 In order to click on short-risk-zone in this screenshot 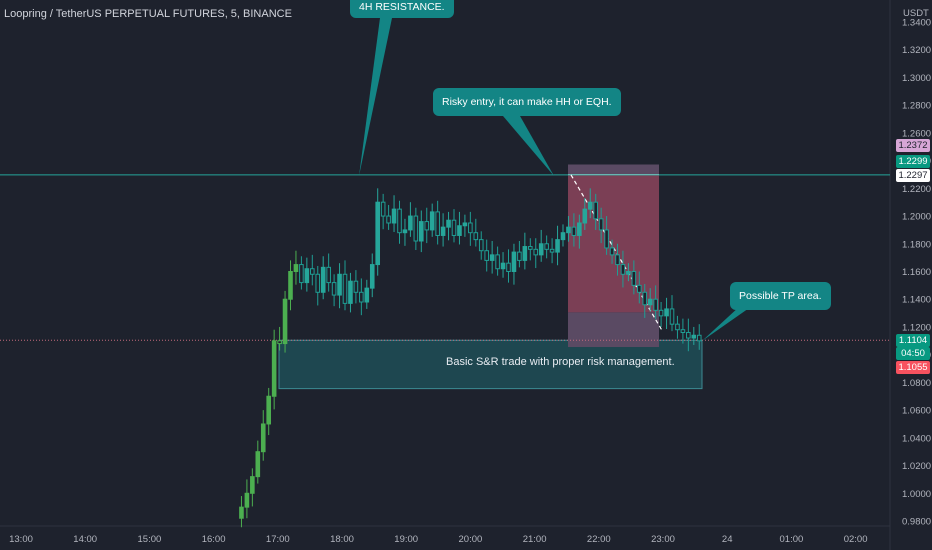, I will do `click(613, 243)`.